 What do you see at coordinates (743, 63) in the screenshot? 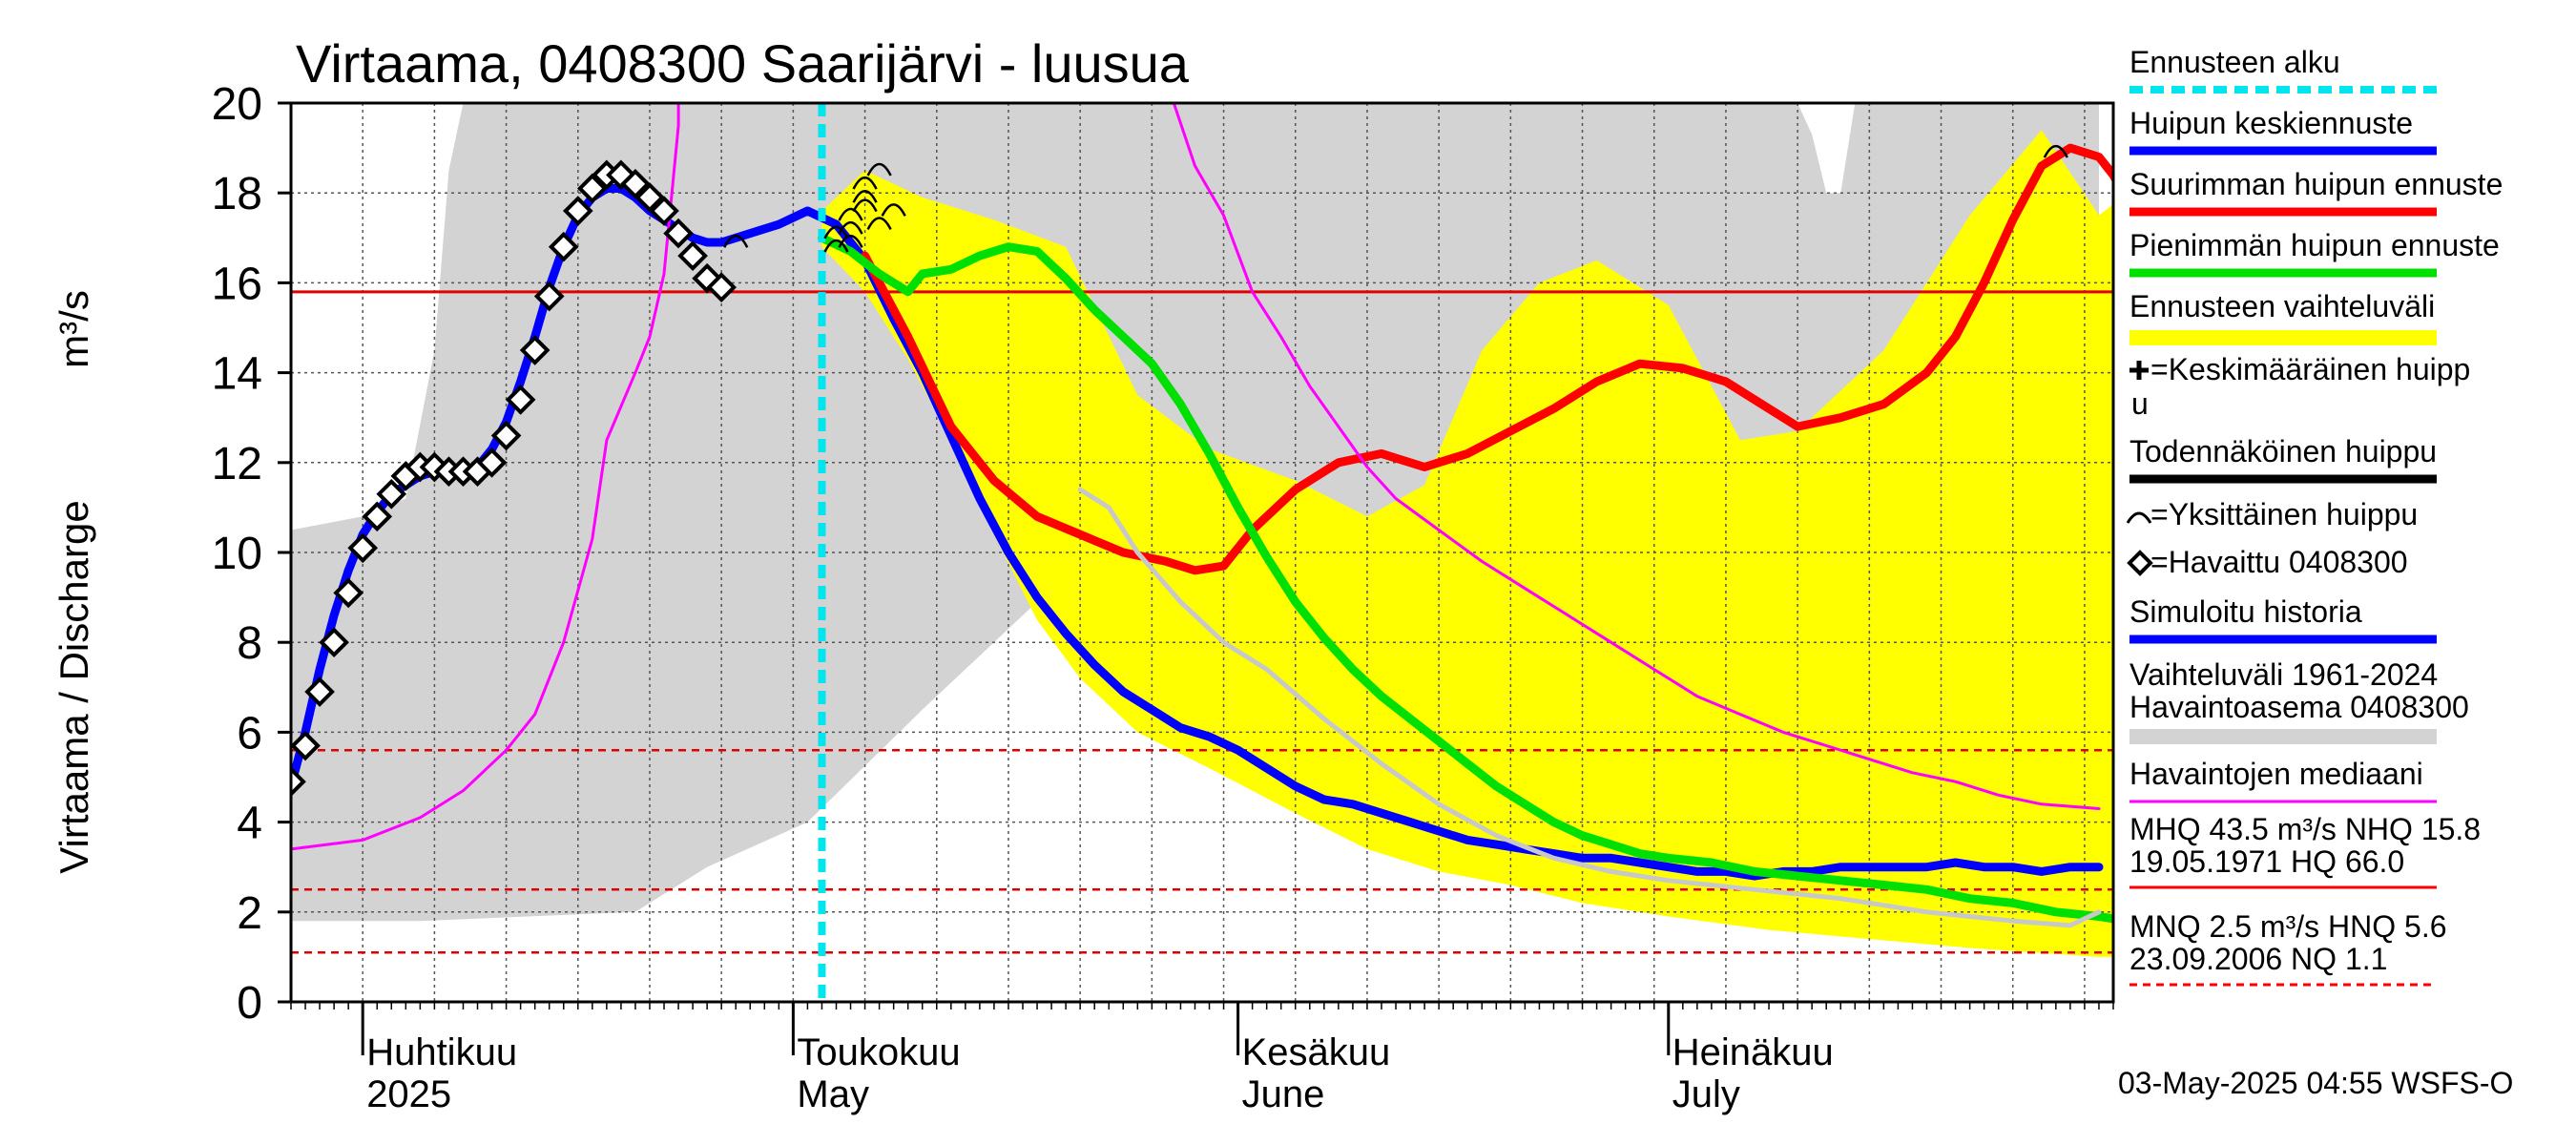
I see `chart-title: Virtaama, 0408300 Saarijärvi - luusua` at bounding box center [743, 63].